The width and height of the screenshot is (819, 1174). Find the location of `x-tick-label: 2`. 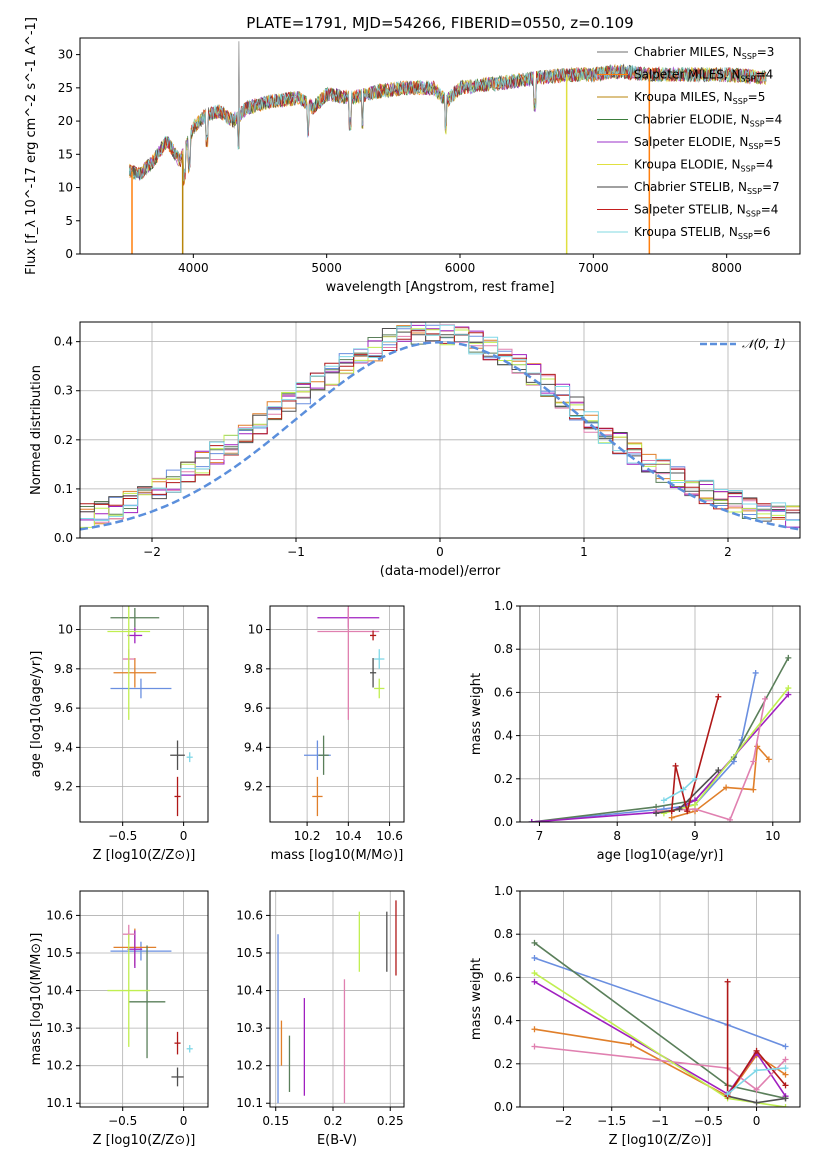

x-tick-label: 2 is located at coordinates (728, 552).